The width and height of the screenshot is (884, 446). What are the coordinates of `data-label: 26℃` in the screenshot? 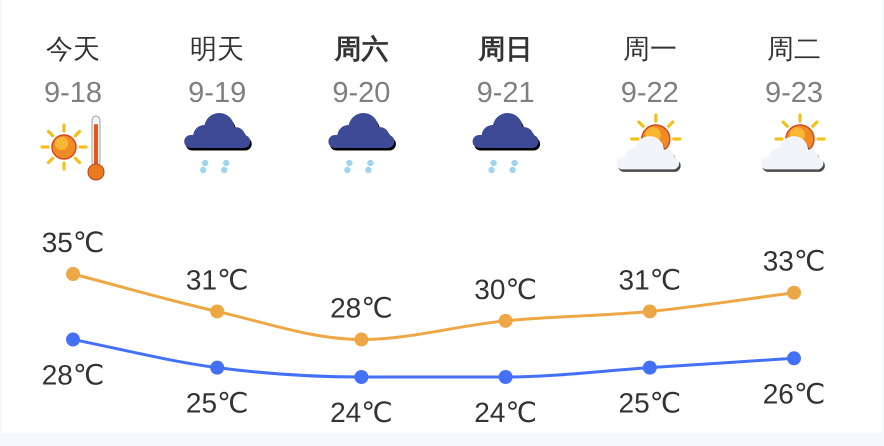 It's located at (794, 394).